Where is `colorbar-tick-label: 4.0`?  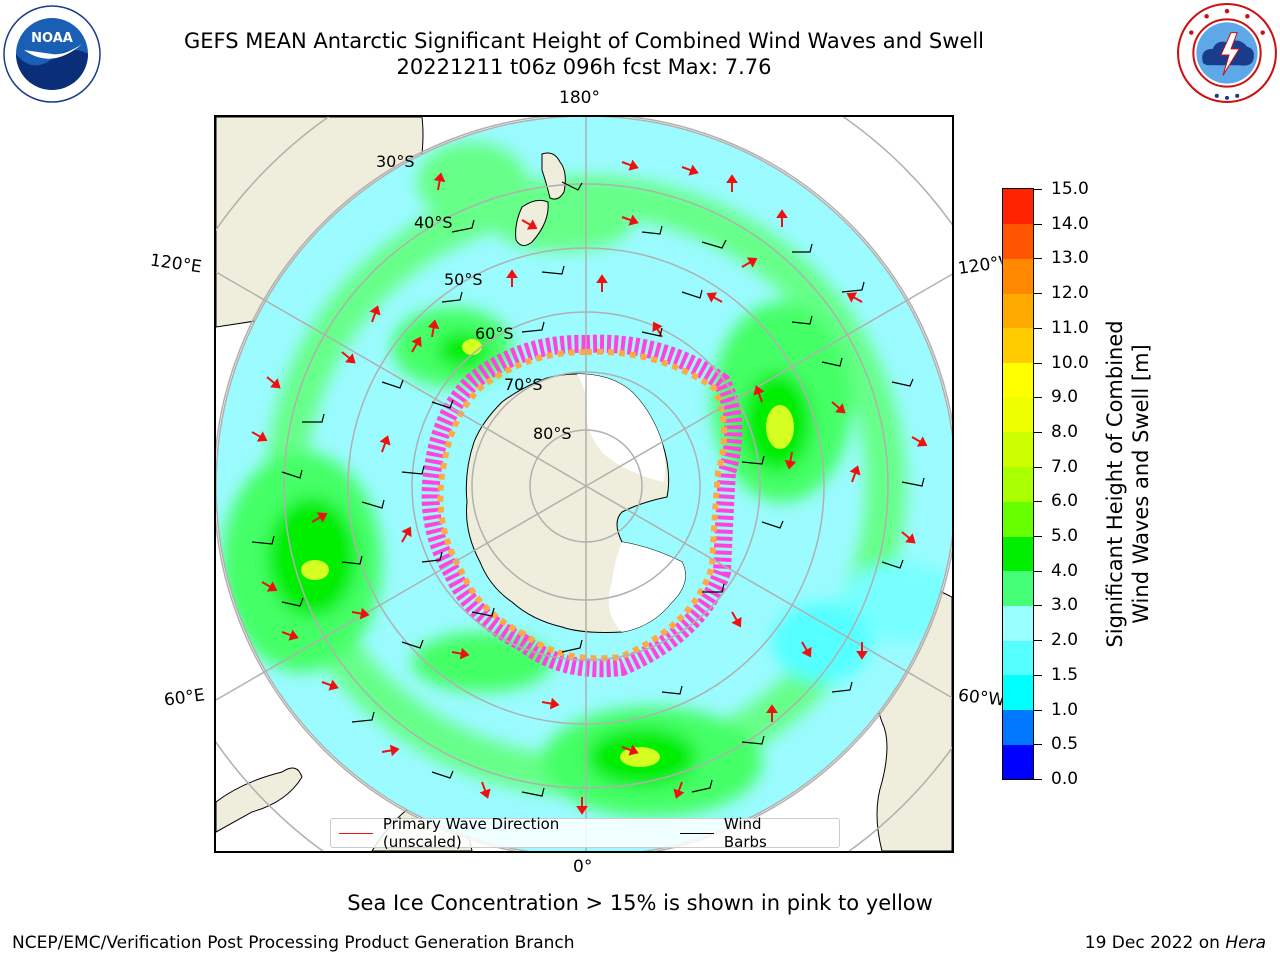 colorbar-tick-label: 4.0 is located at coordinates (1065, 570).